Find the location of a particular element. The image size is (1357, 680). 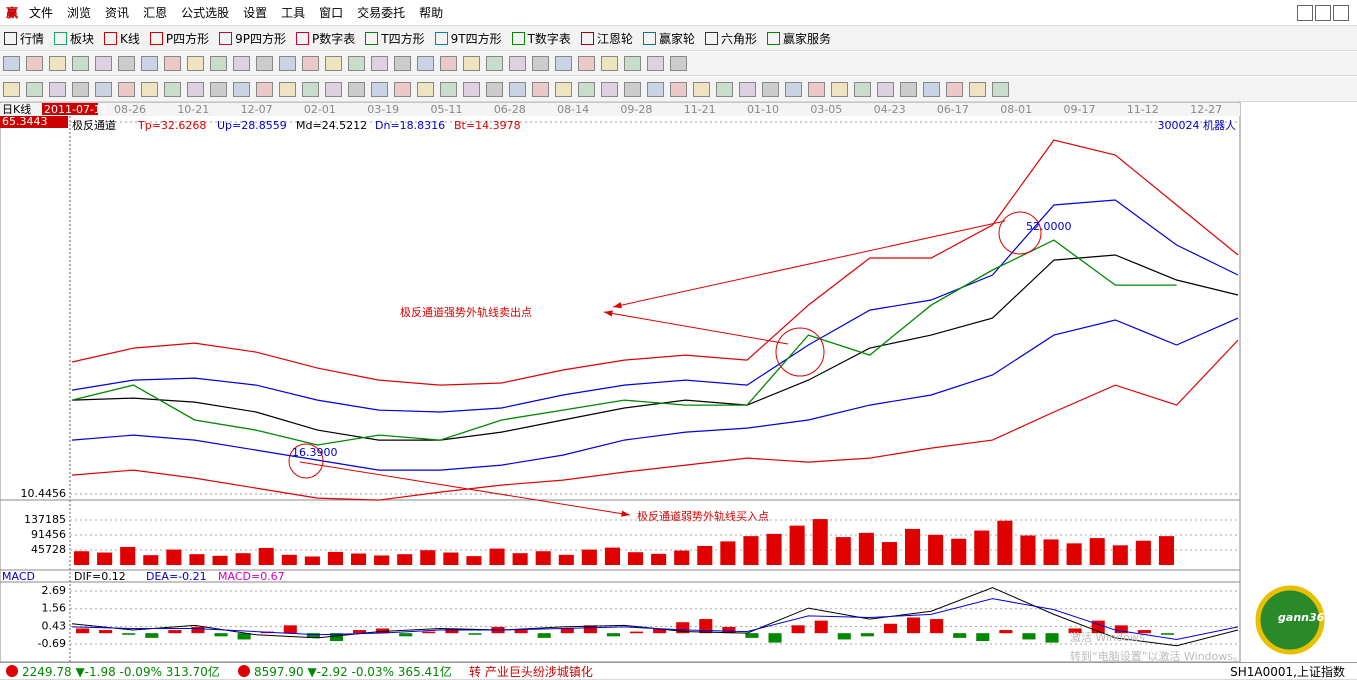

menu-item: 文件 is located at coordinates (41, 13).